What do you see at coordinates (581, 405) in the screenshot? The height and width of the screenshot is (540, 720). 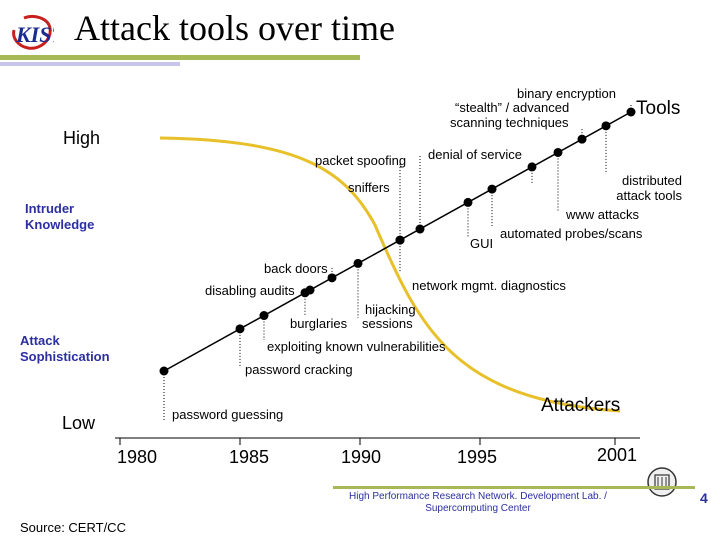 I see `attackers-curve-label: Attackers` at bounding box center [581, 405].